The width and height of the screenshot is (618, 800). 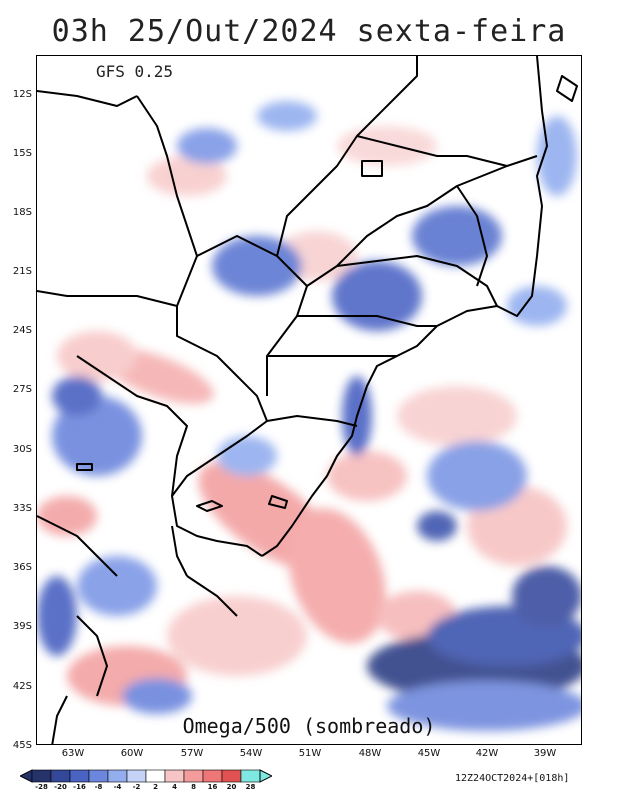 I want to click on lon-label-54w: 54W, so click(x=251, y=753).